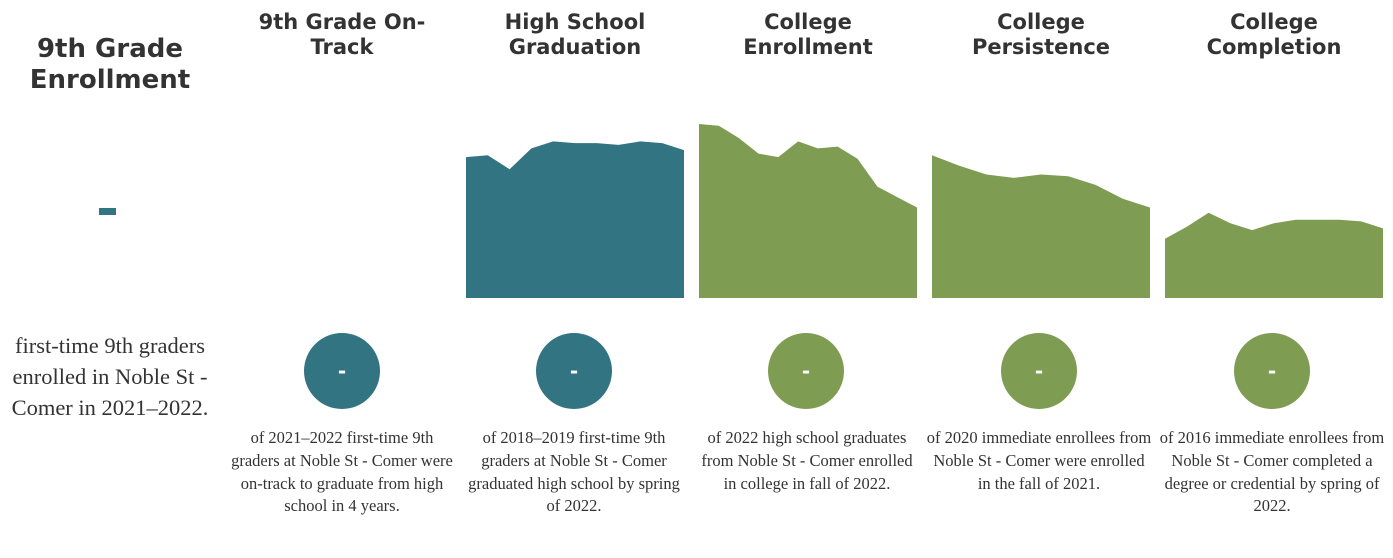  I want to click on area-college-completion, so click(1274, 255).